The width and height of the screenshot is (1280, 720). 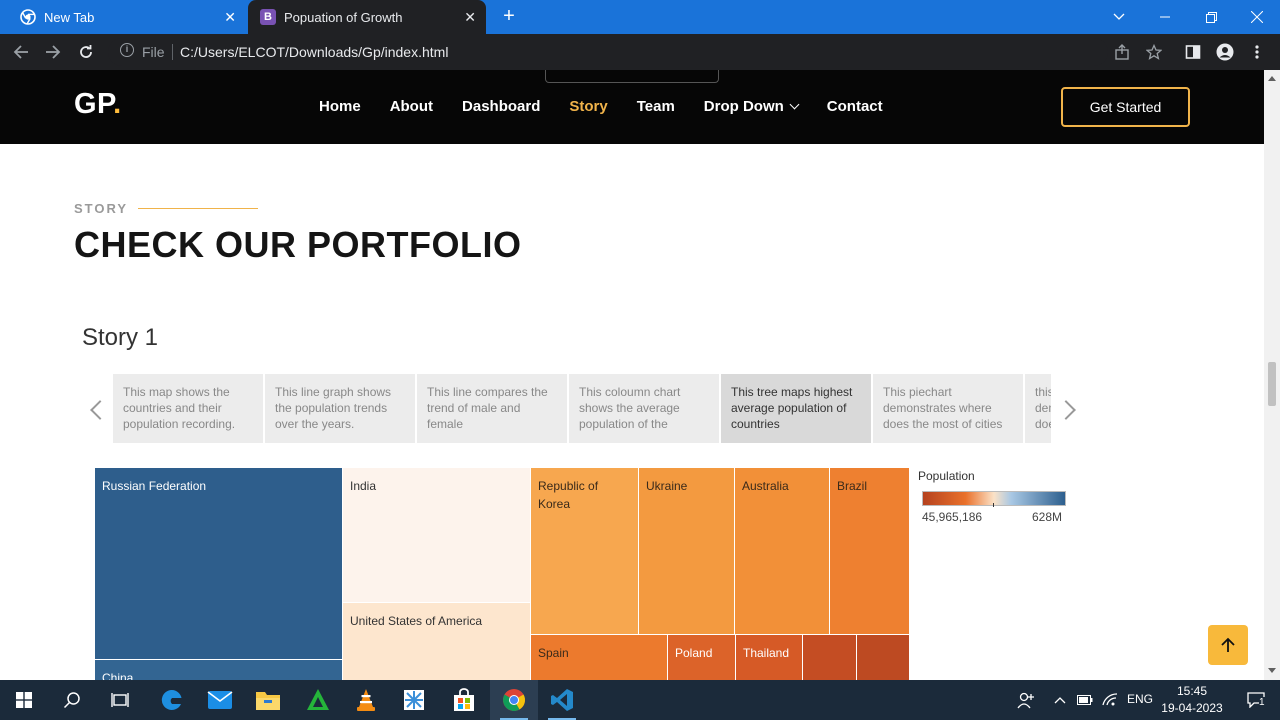 What do you see at coordinates (794, 104) in the screenshot?
I see `chevron-down-icon` at bounding box center [794, 104].